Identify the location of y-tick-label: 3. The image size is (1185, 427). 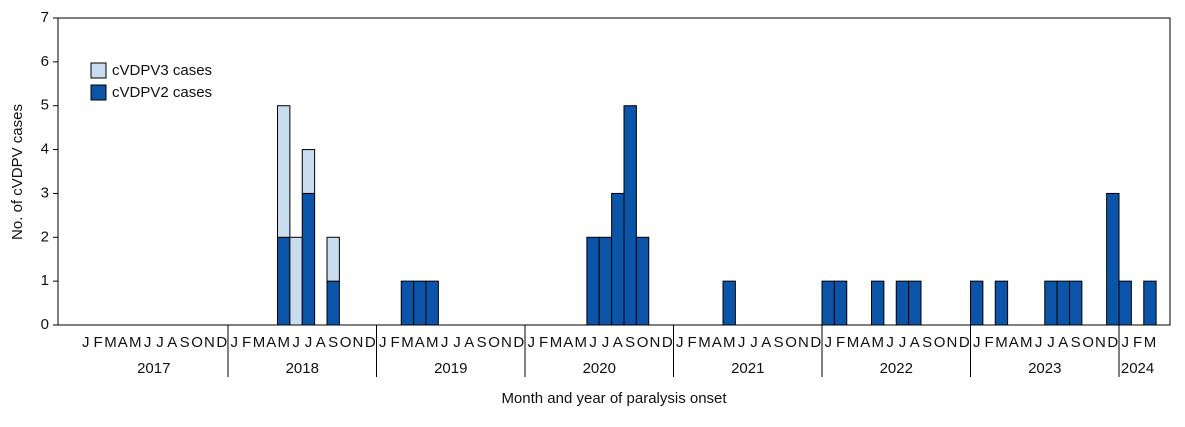
(45, 192).